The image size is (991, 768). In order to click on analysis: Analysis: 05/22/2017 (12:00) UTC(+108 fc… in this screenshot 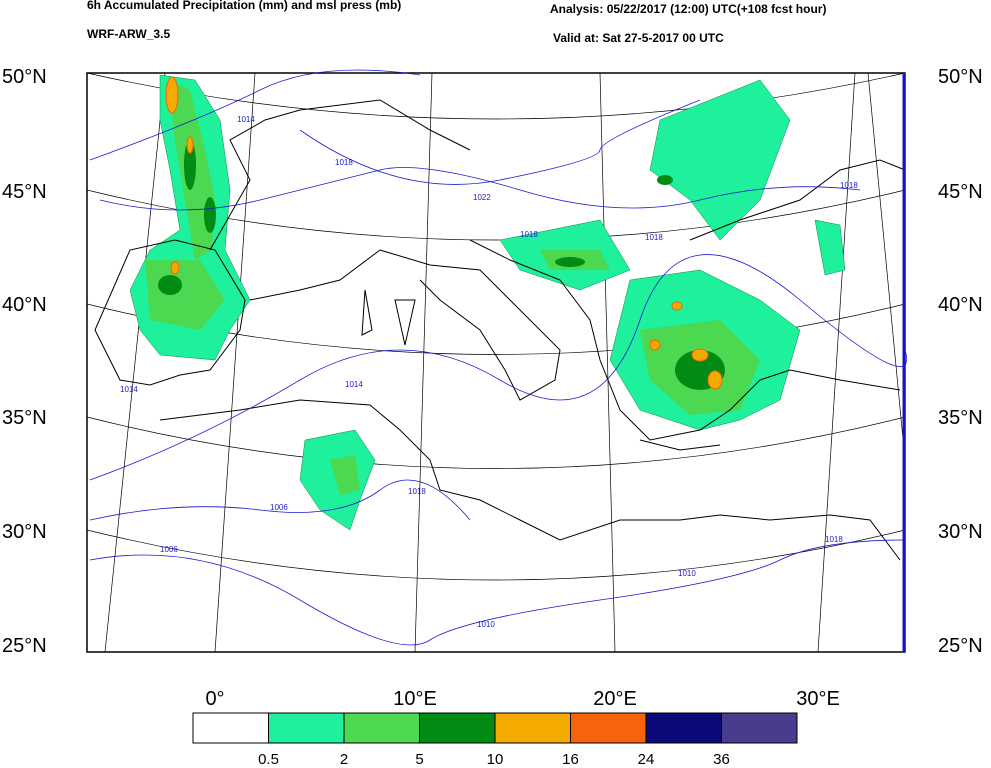, I will do `click(688, 9)`.